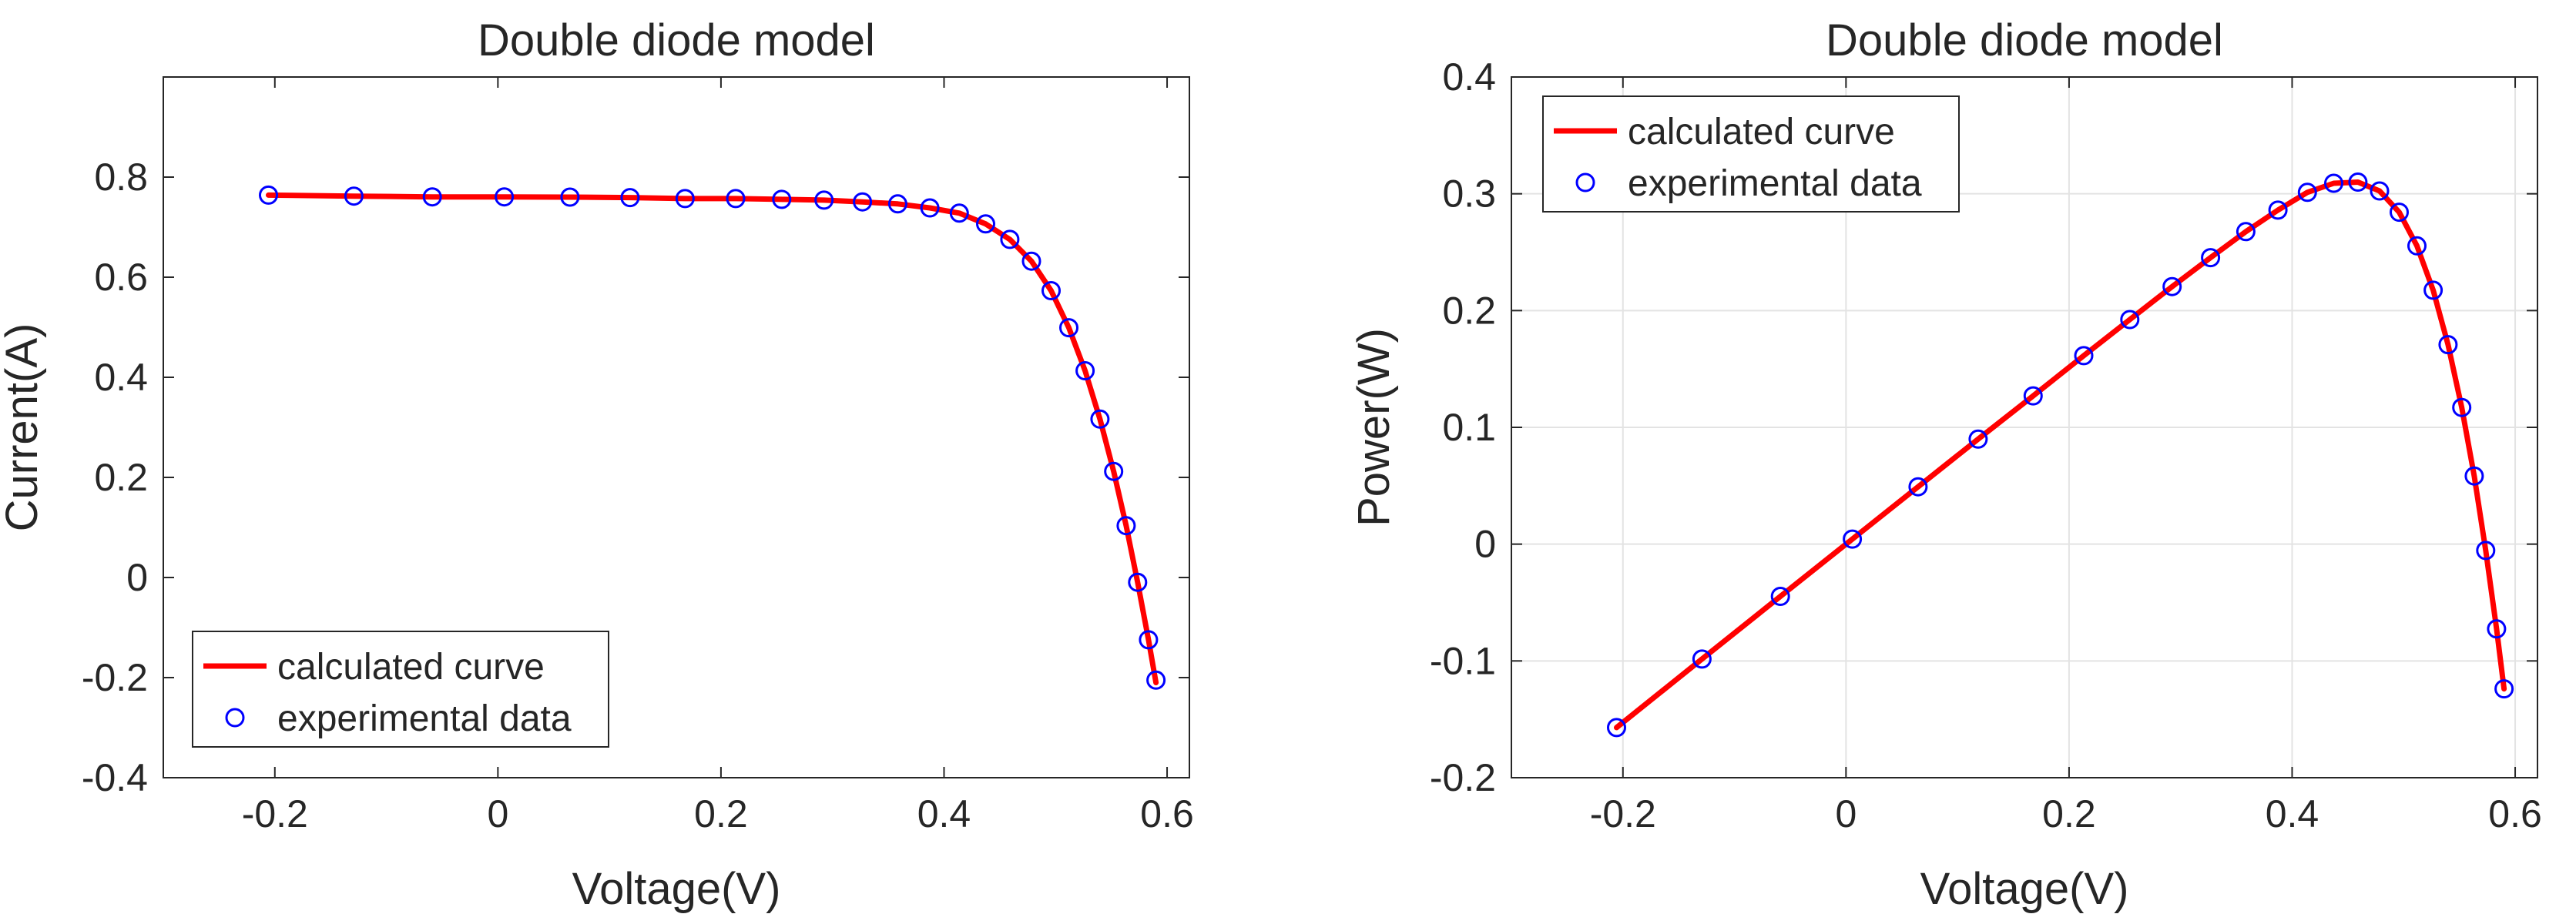 The image size is (2576, 924). What do you see at coordinates (1463, 660) in the screenshot?
I see `y-tick-label: -0.1` at bounding box center [1463, 660].